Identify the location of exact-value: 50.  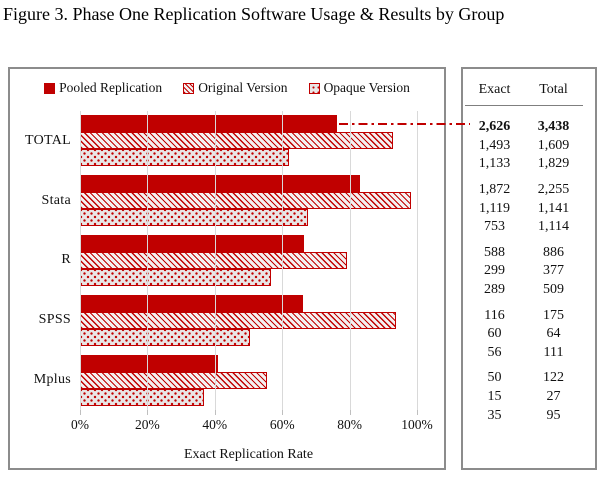
(494, 378).